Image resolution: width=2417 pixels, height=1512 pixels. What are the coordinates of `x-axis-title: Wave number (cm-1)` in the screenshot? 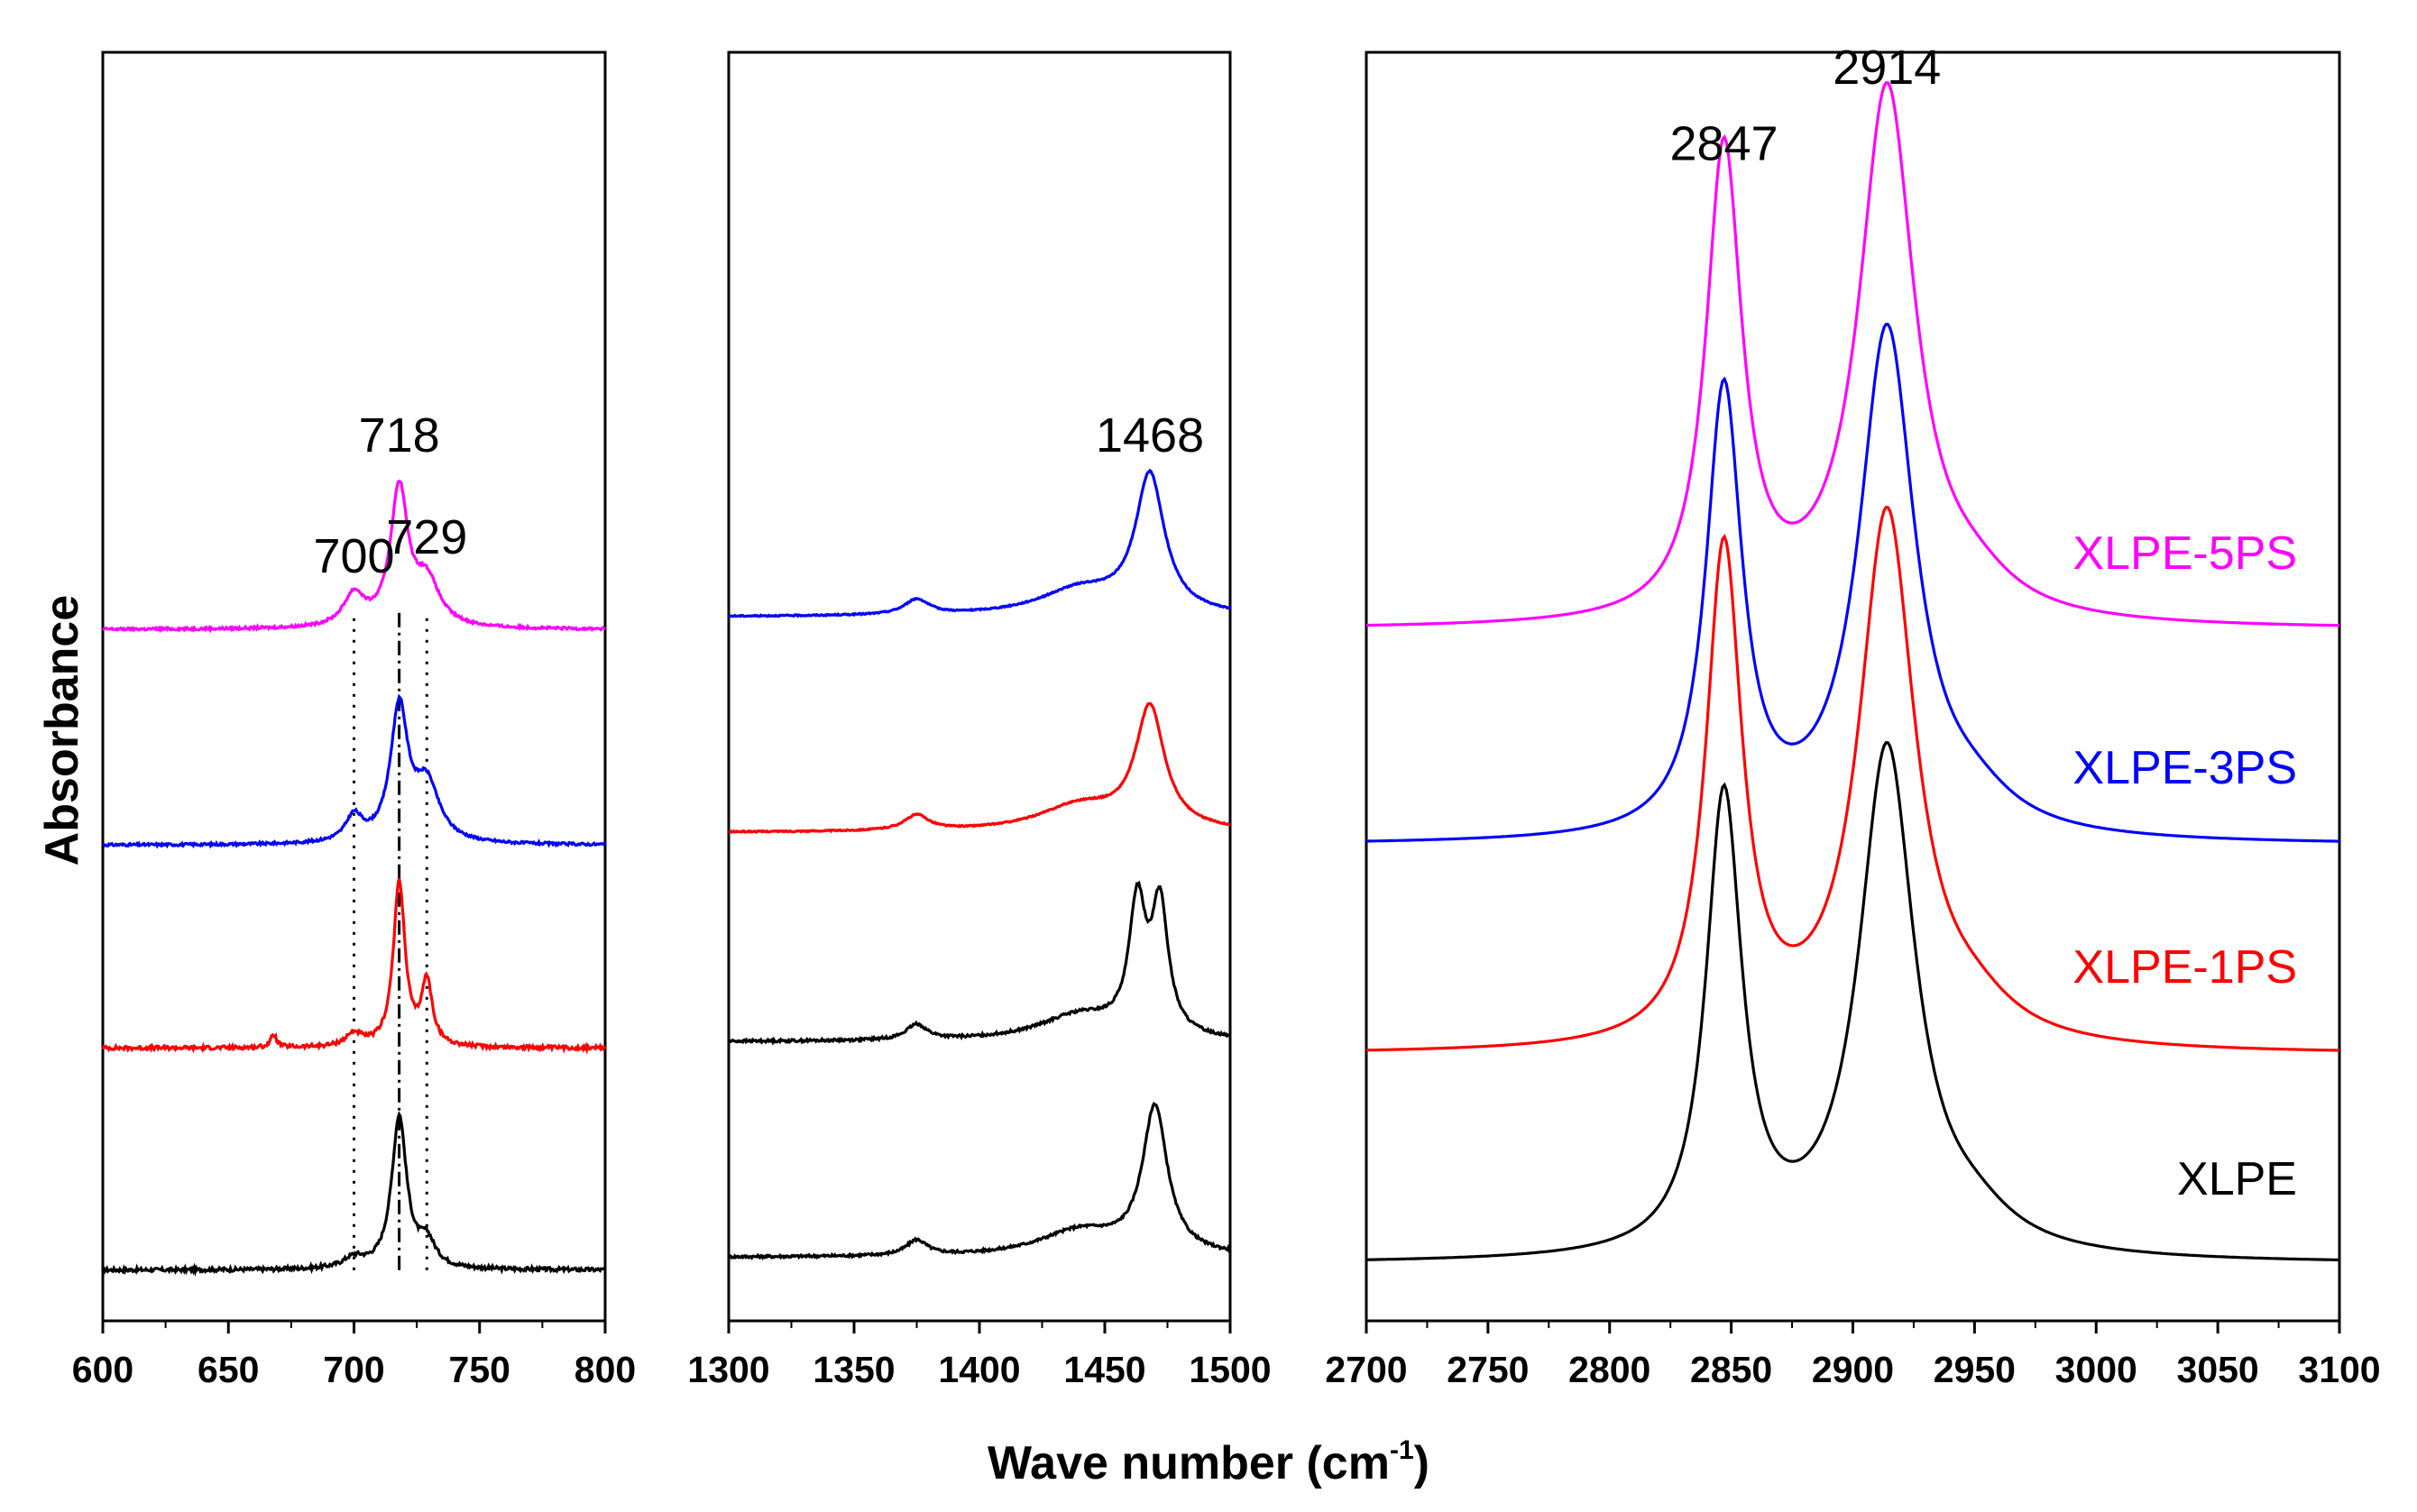 It's located at (1208, 1462).